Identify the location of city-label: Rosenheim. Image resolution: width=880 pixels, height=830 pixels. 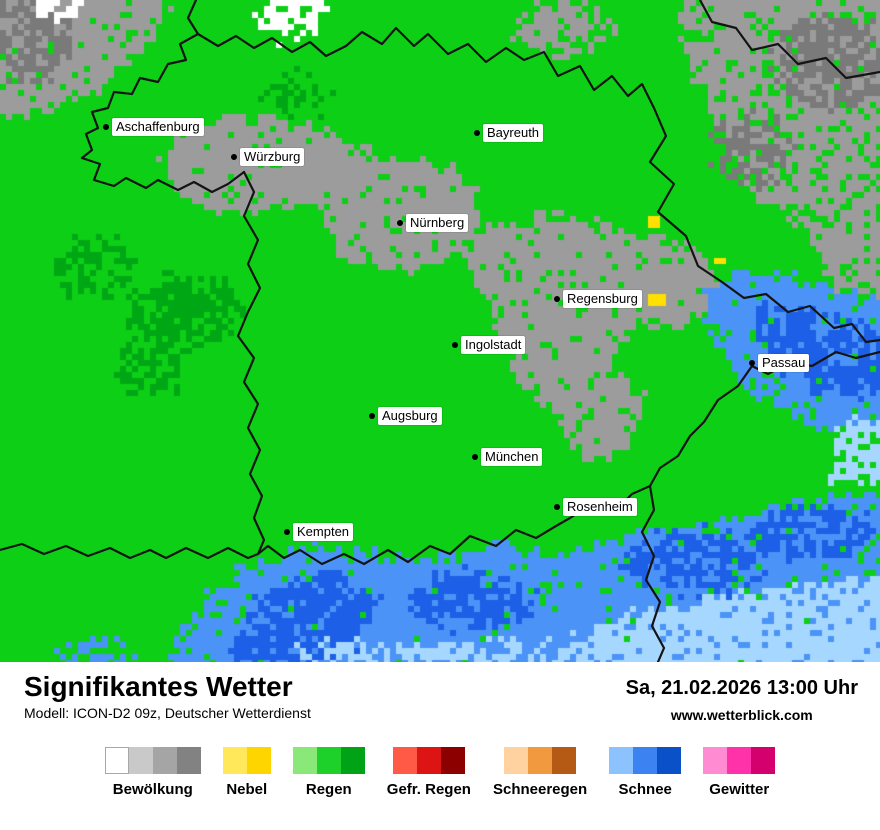
(600, 507).